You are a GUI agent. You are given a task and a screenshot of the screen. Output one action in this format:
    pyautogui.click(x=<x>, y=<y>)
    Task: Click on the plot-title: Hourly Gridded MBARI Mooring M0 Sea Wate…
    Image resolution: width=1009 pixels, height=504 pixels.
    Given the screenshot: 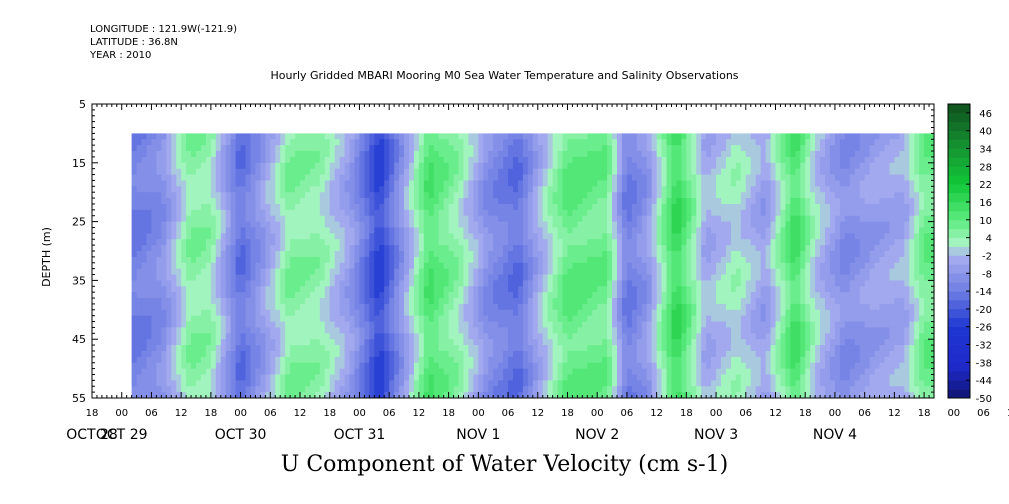 What is the action you would take?
    pyautogui.click(x=504, y=75)
    